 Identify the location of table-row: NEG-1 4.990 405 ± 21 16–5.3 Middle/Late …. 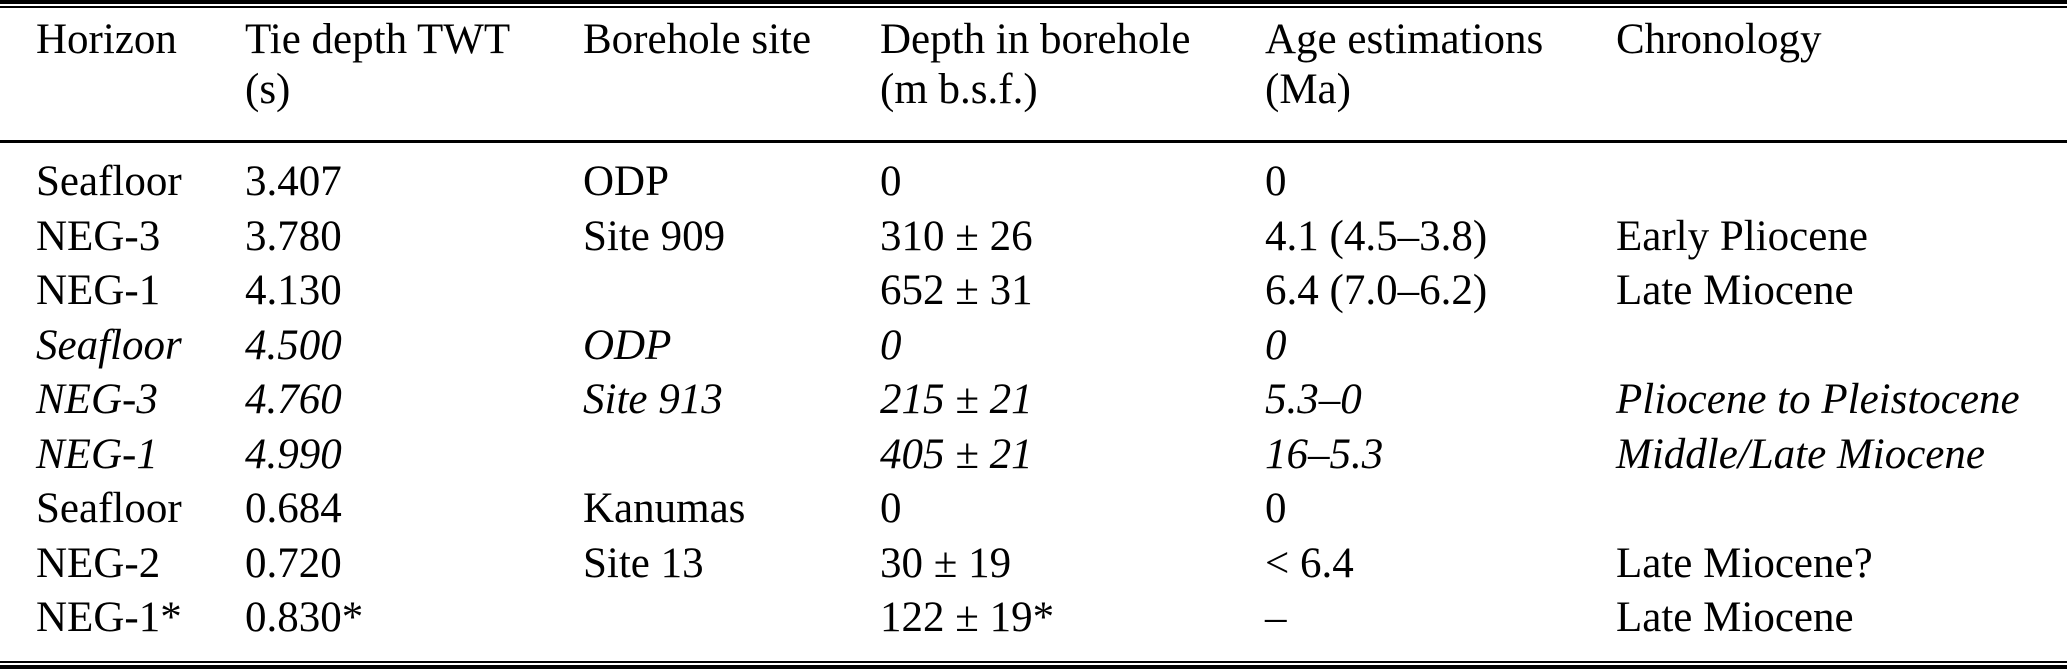
(1033, 455).